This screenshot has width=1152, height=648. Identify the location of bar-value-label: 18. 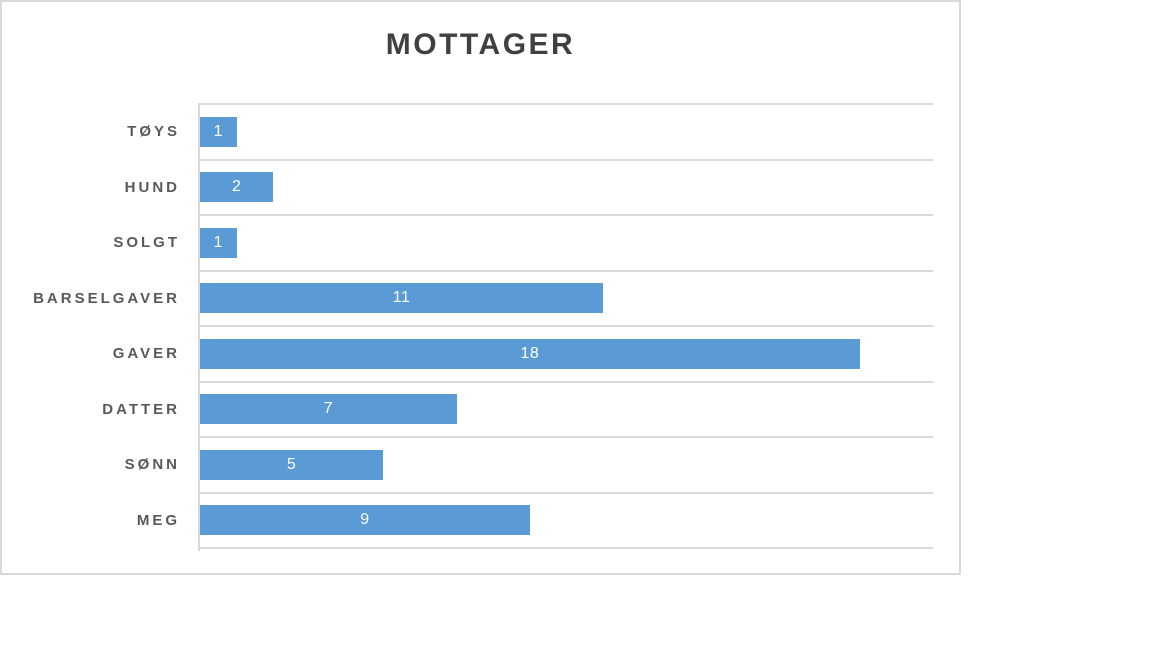
(530, 353).